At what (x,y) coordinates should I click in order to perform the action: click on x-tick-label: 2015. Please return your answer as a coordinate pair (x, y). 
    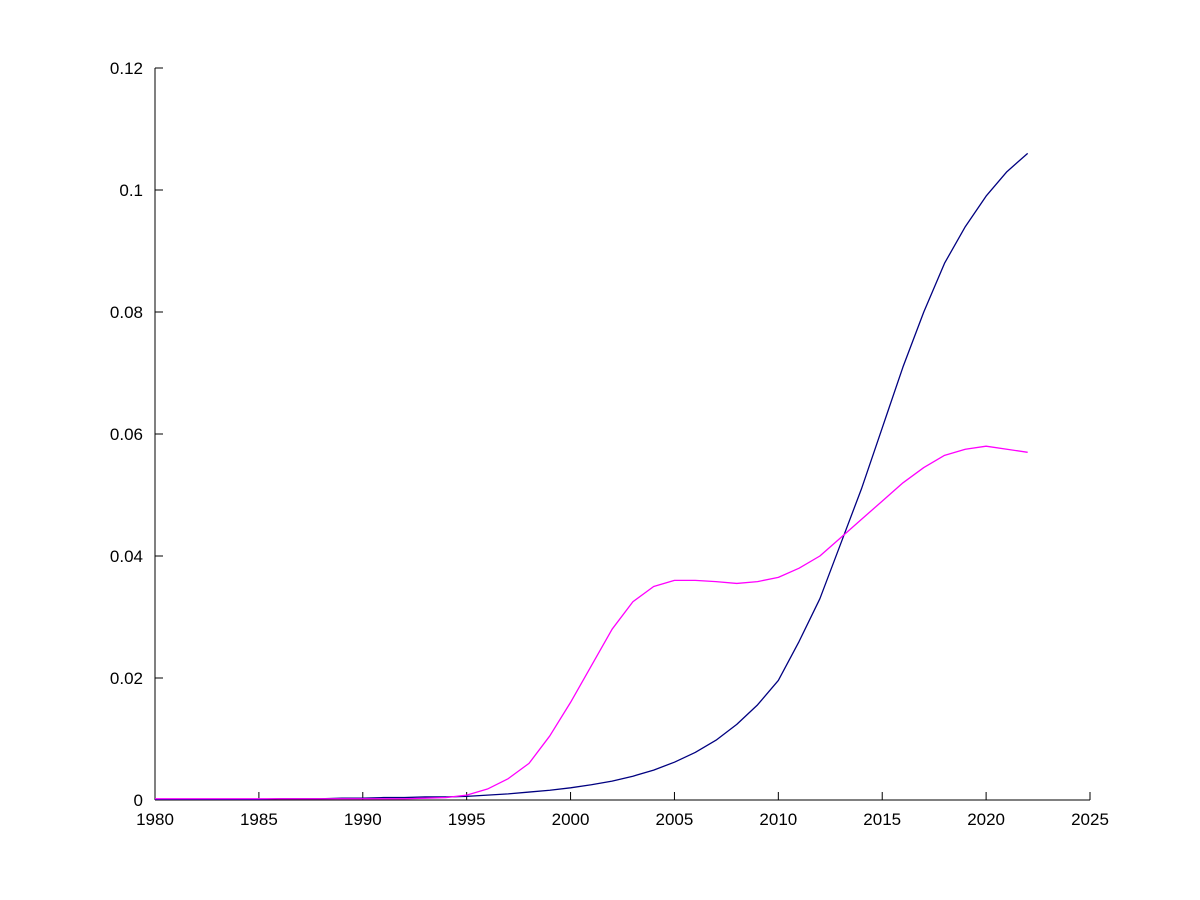
    Looking at the image, I should click on (882, 819).